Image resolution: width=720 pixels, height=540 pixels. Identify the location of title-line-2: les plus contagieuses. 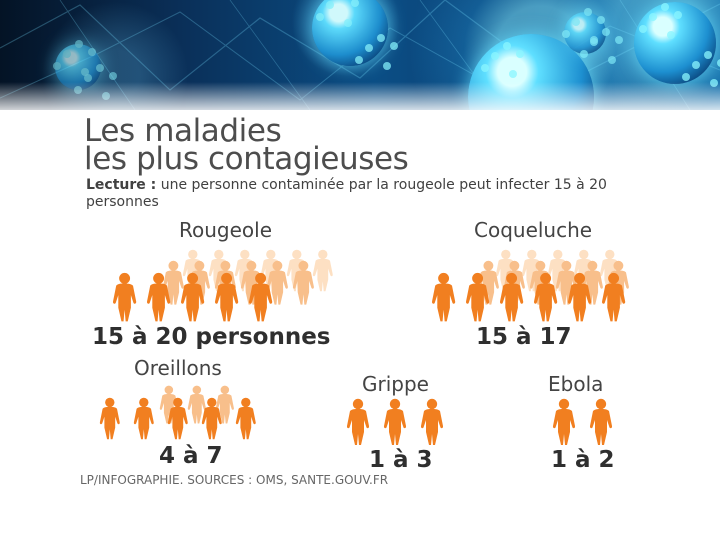
(246, 159).